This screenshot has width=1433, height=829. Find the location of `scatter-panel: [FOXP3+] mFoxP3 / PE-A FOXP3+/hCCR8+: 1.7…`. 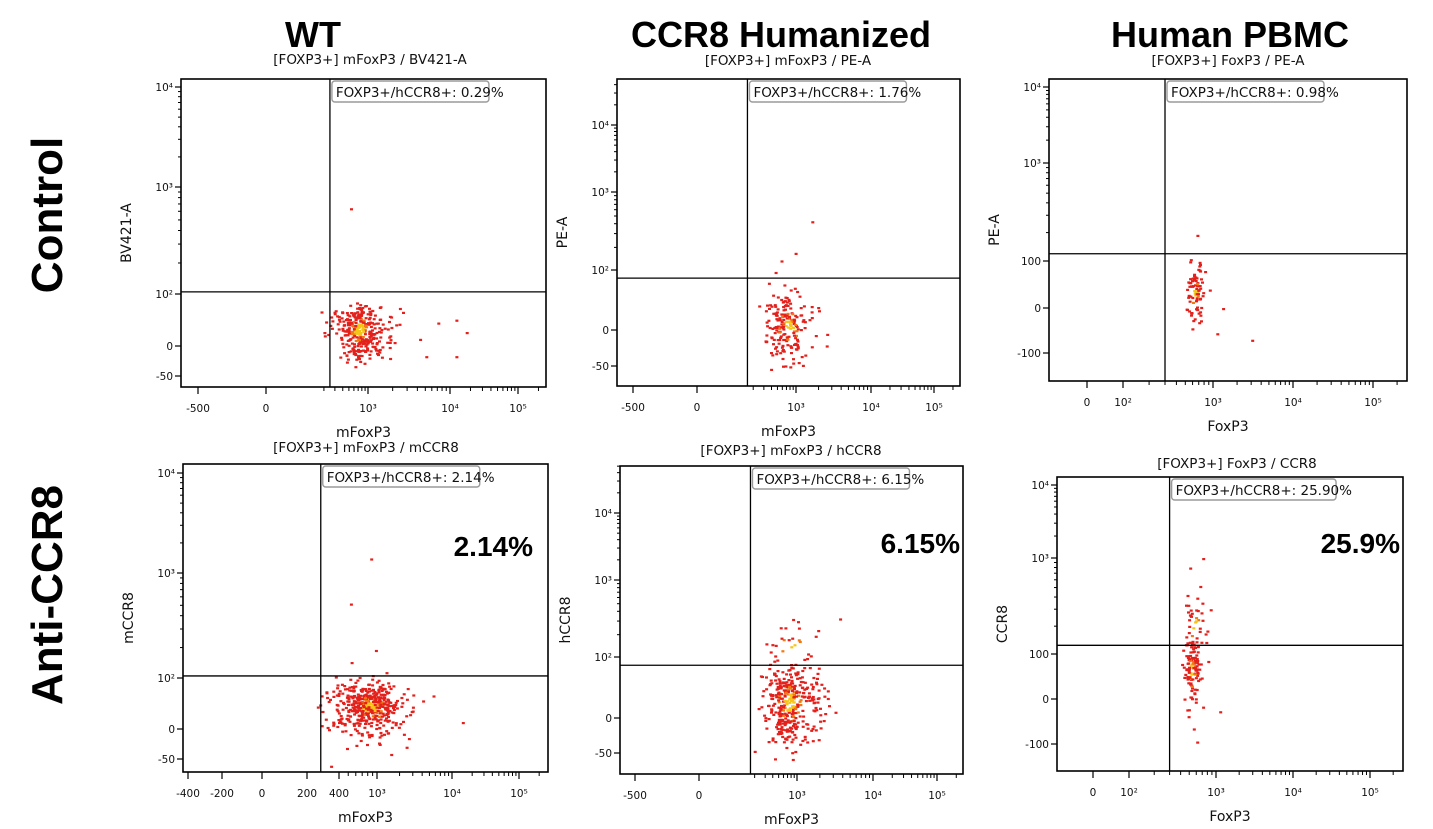

scatter-panel: [FOXP3+] mFoxP3 / PE-A FOXP3+/hCCR8+: 1.7… is located at coordinates (758, 246).